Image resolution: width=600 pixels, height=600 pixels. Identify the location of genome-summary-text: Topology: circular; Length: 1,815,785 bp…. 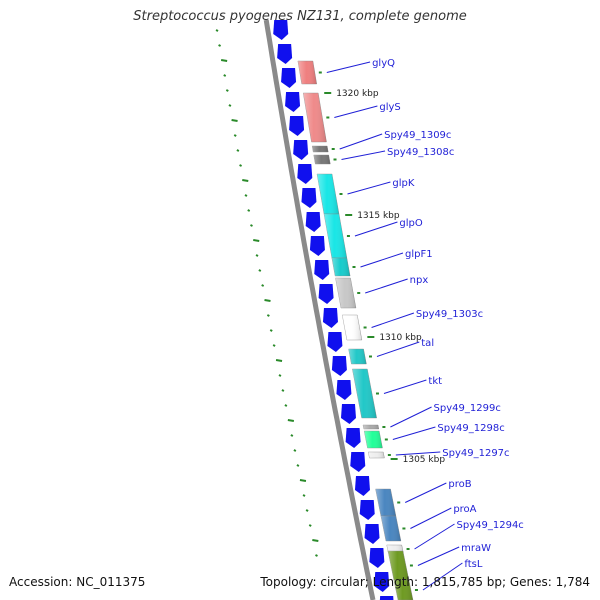
(425, 582).